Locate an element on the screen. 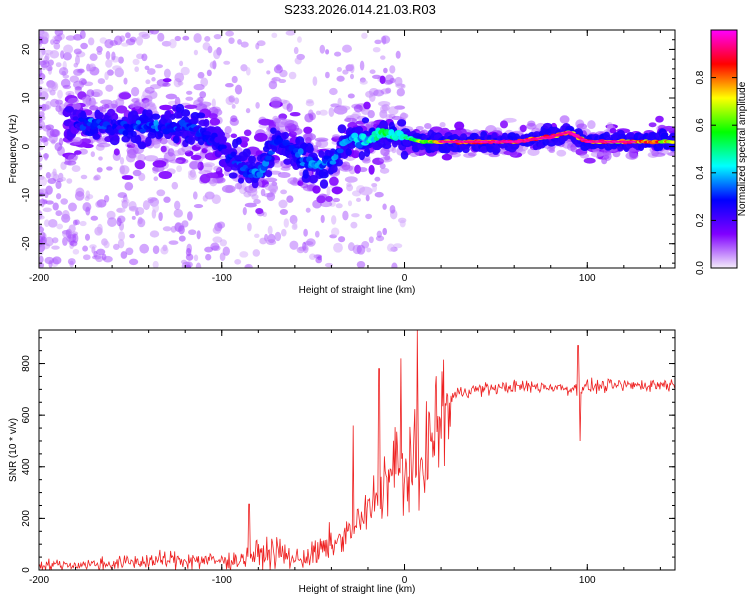 The width and height of the screenshot is (750, 600). snr-y-tick-label: 800 is located at coordinates (26, 363).